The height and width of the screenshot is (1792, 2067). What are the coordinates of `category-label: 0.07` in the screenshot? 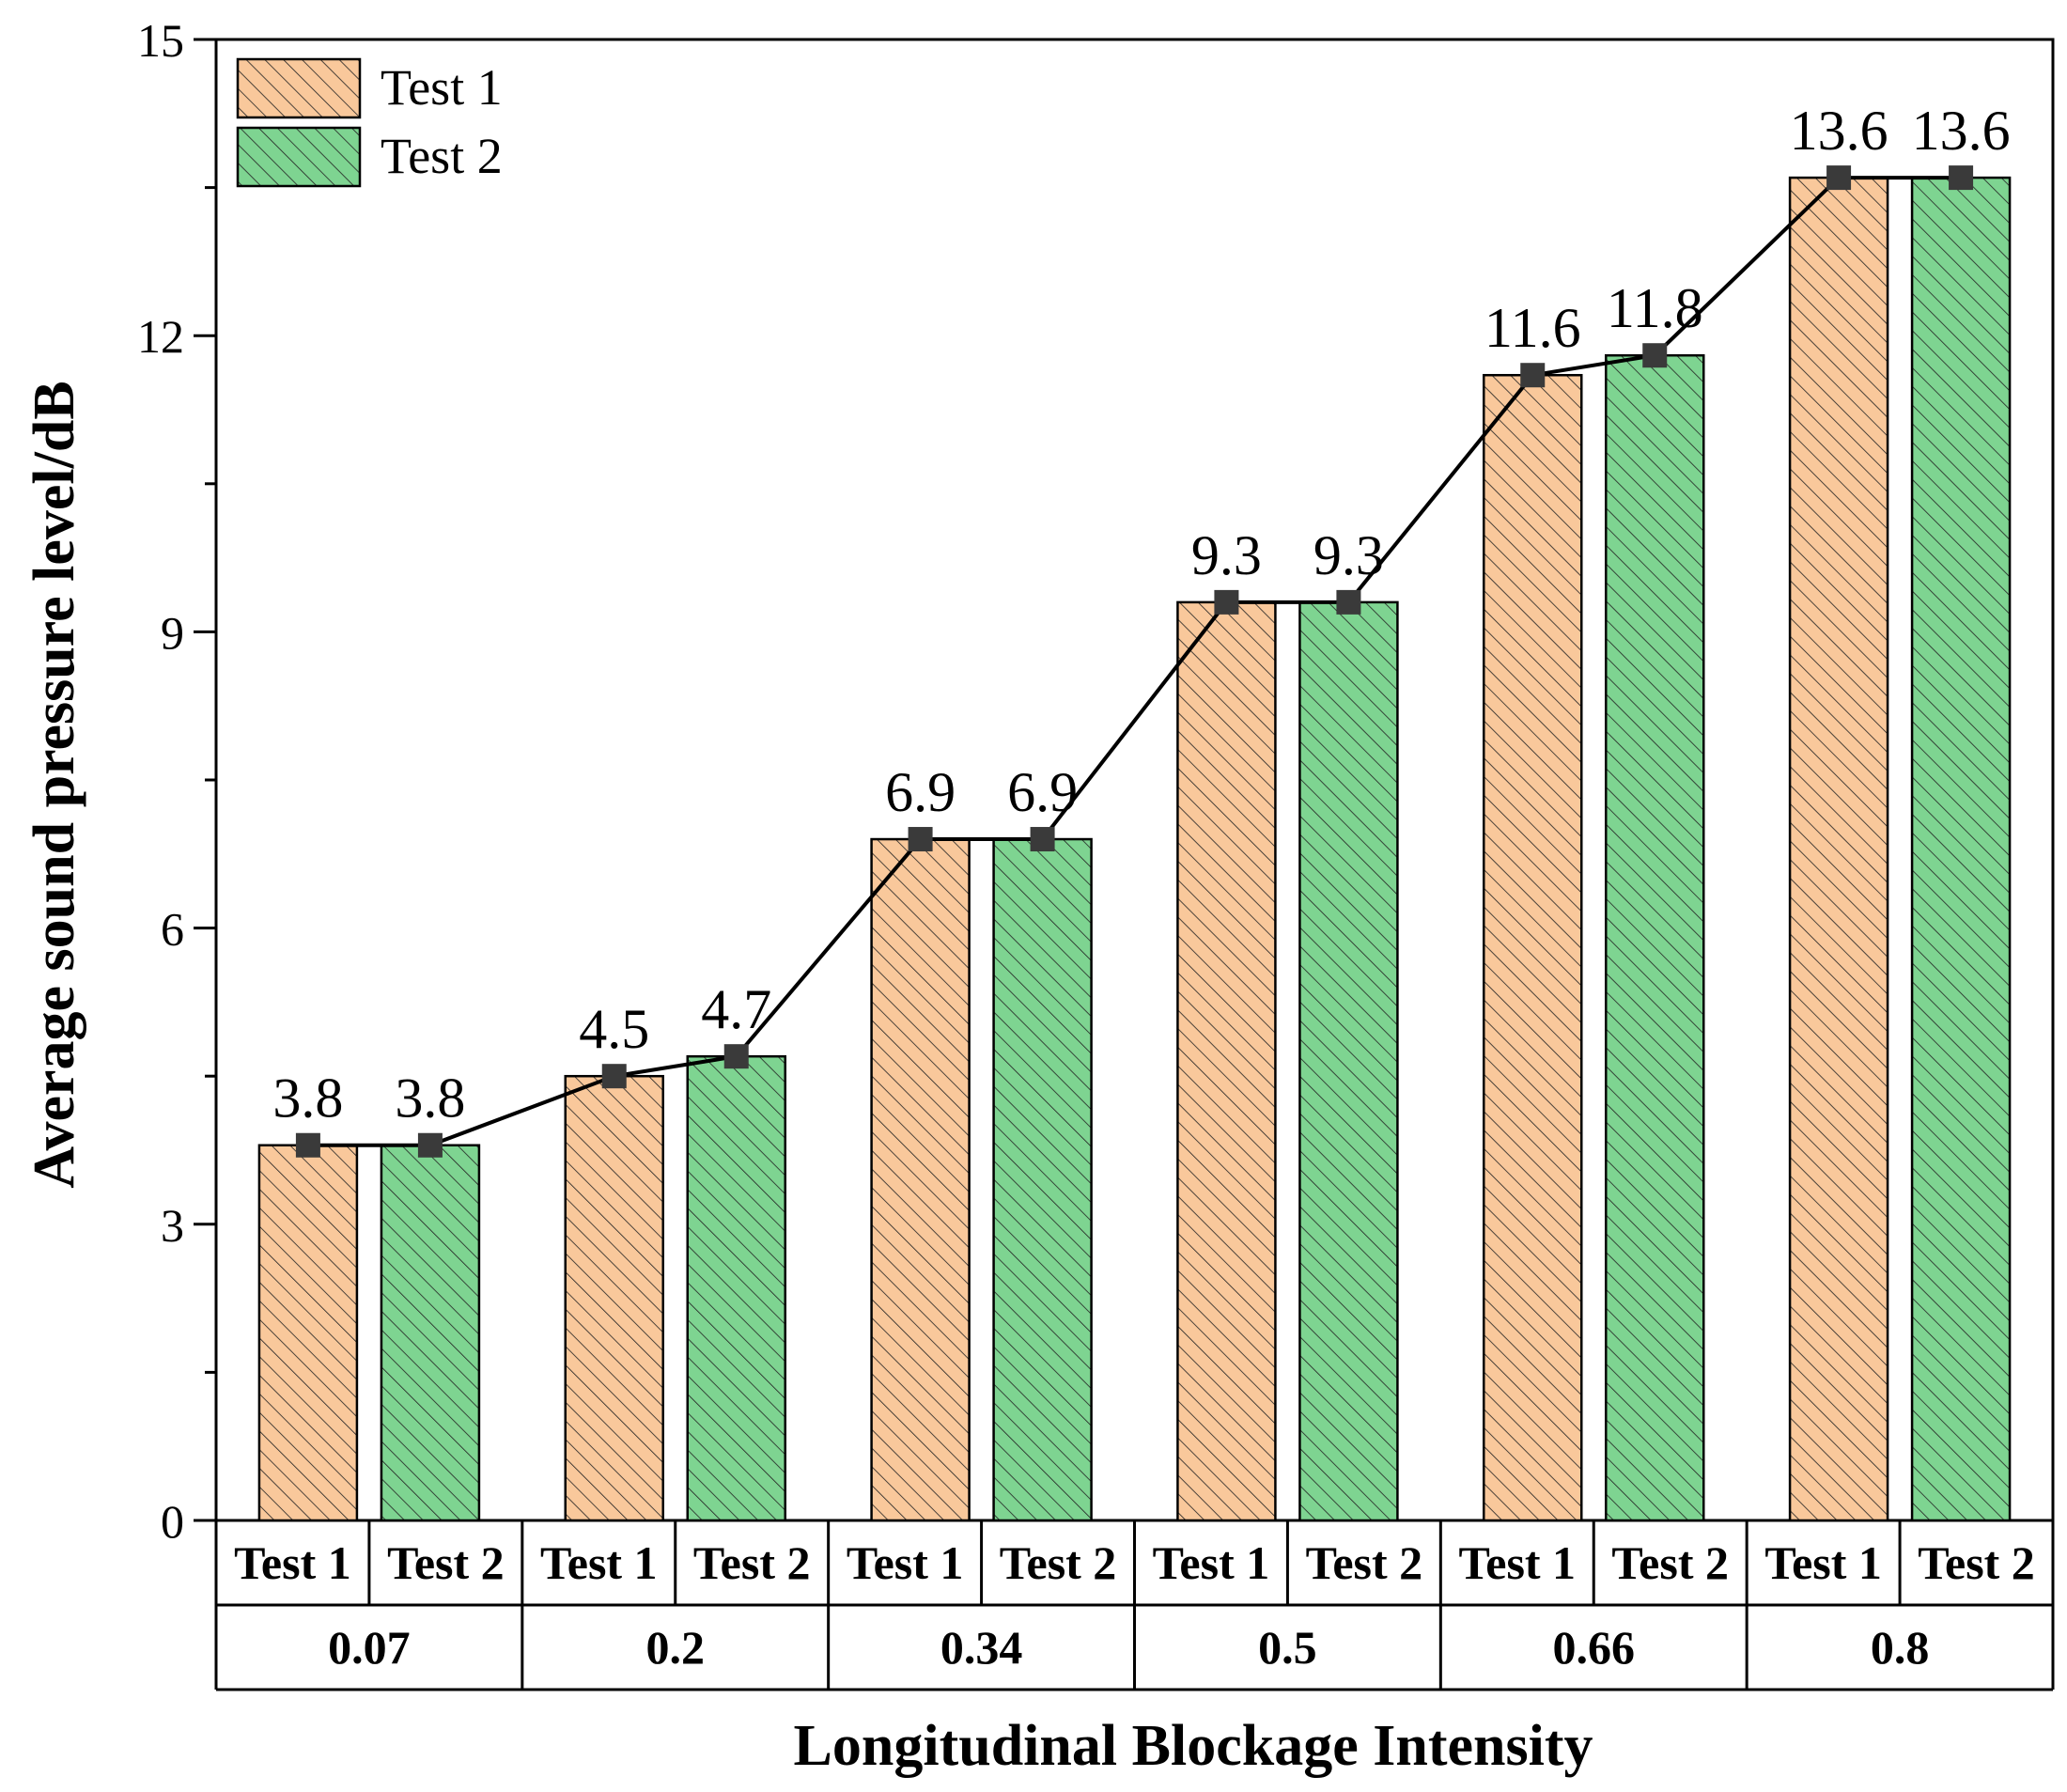 It's located at (369, 1648).